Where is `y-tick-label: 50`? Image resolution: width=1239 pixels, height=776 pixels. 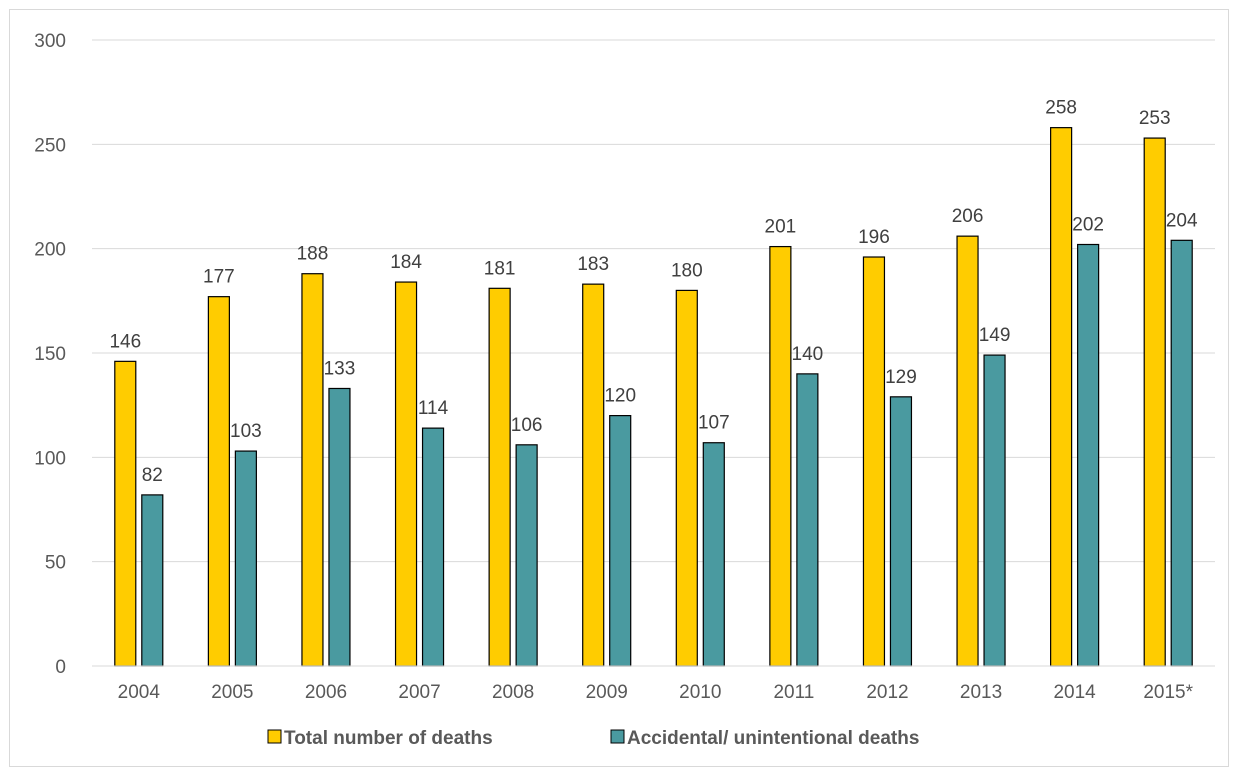
y-tick-label: 50 is located at coordinates (55, 563).